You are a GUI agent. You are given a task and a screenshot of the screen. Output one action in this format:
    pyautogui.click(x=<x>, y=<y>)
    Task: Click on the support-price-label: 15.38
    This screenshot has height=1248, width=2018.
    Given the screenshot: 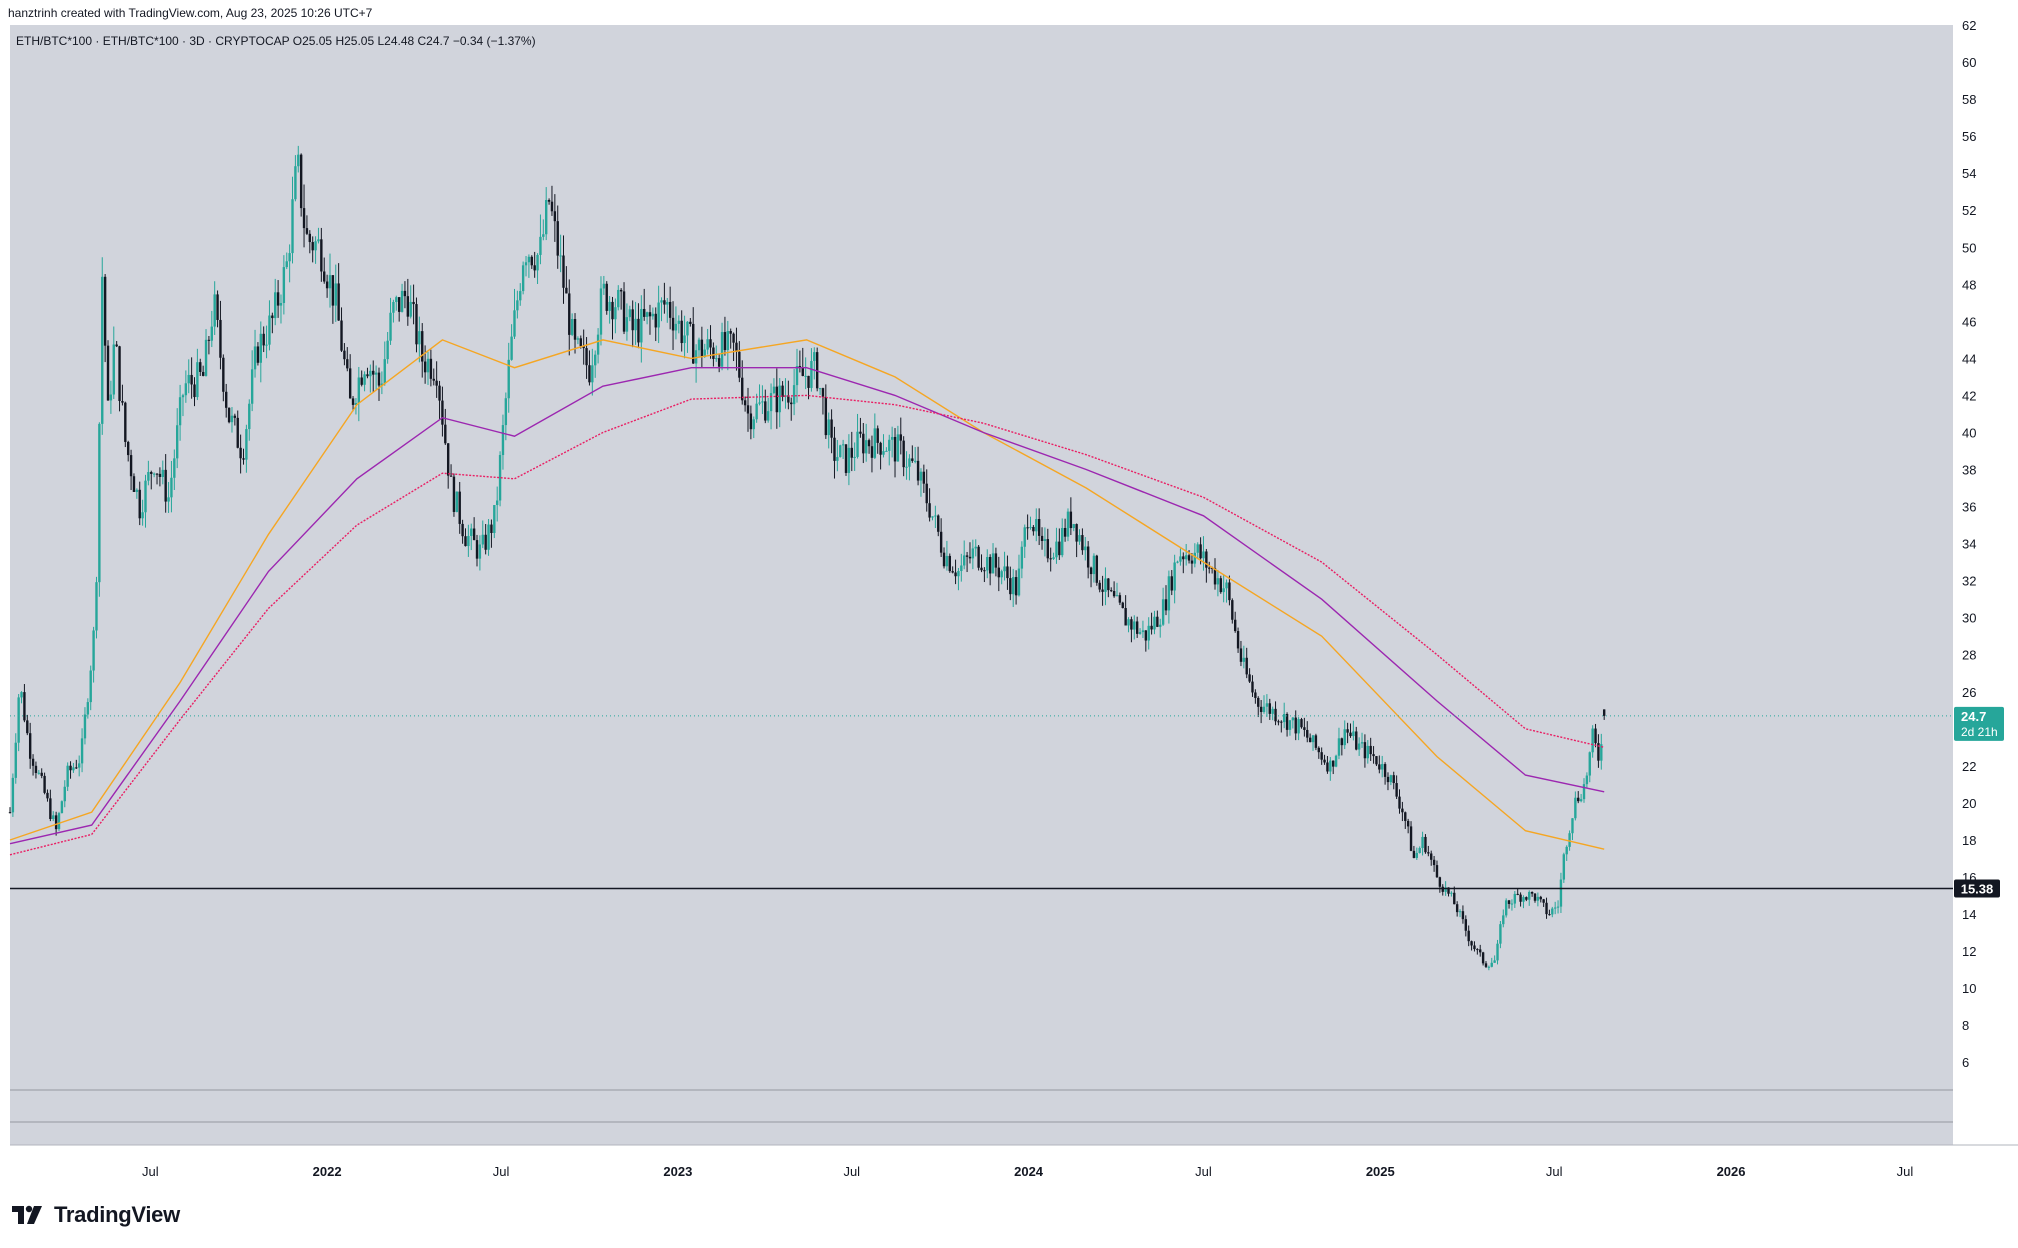 What is the action you would take?
    pyautogui.click(x=1977, y=888)
    